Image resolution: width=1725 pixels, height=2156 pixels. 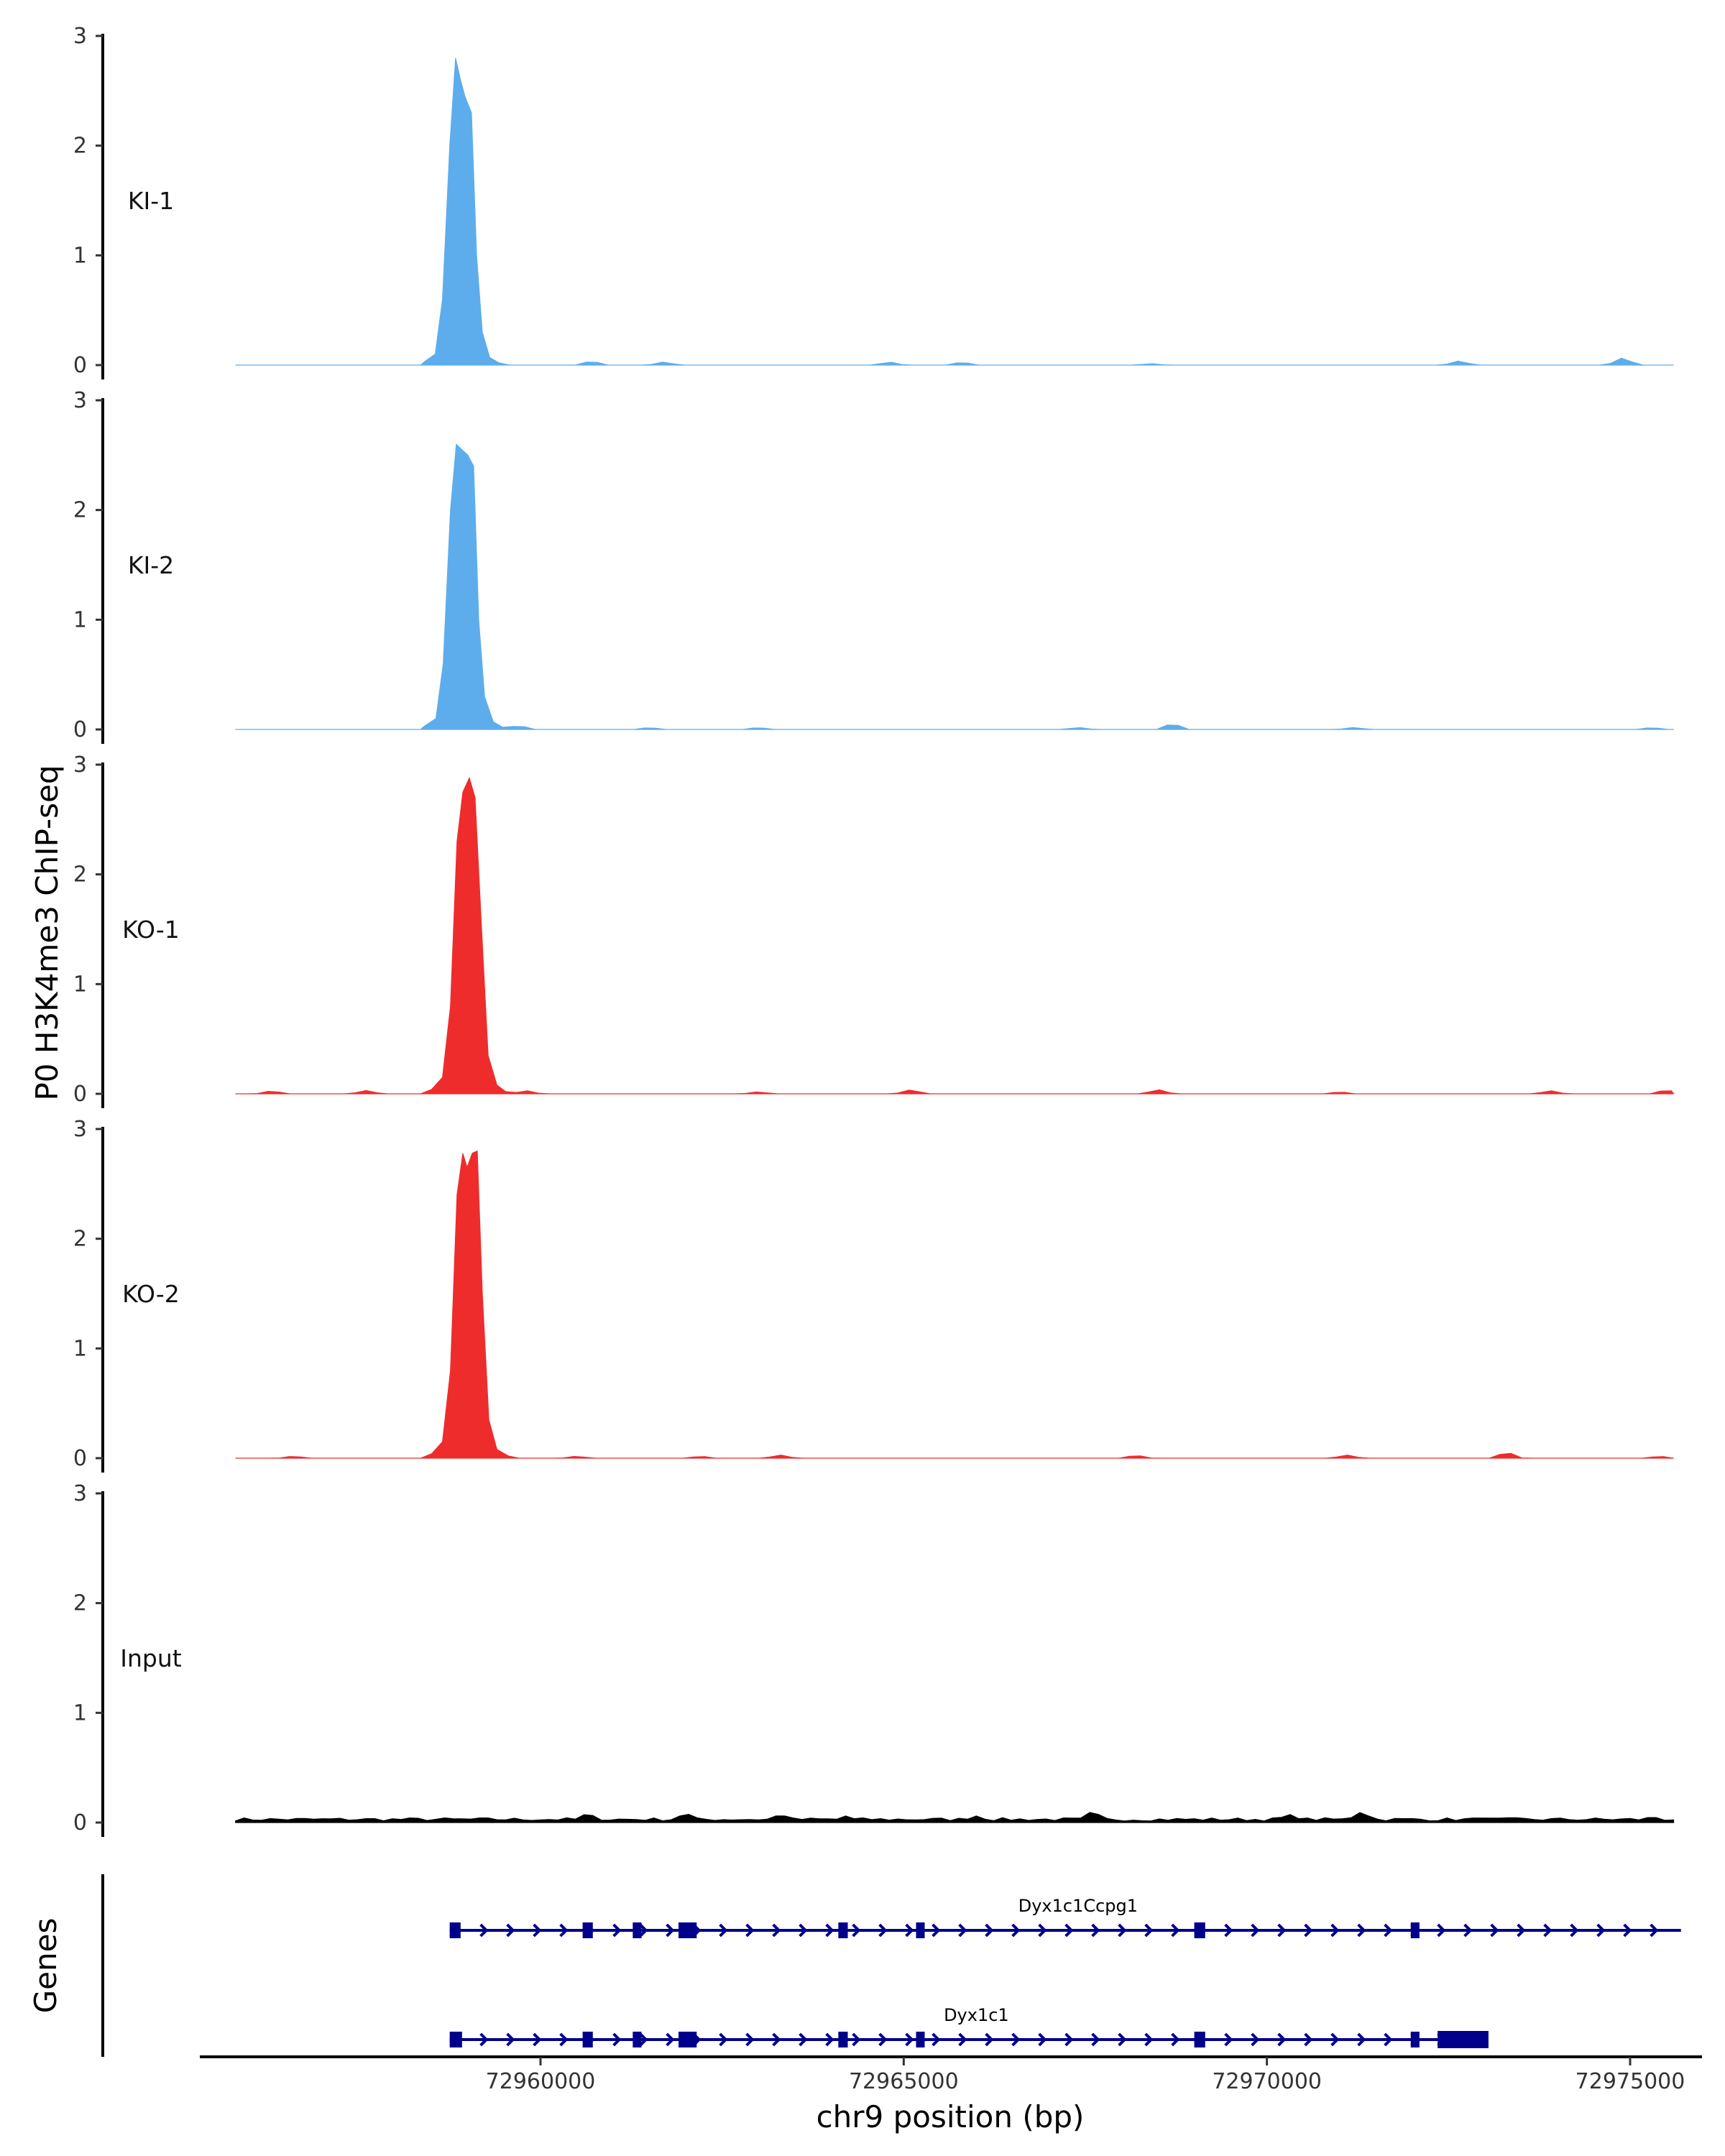 I want to click on track-label: KO-1, so click(x=151, y=930).